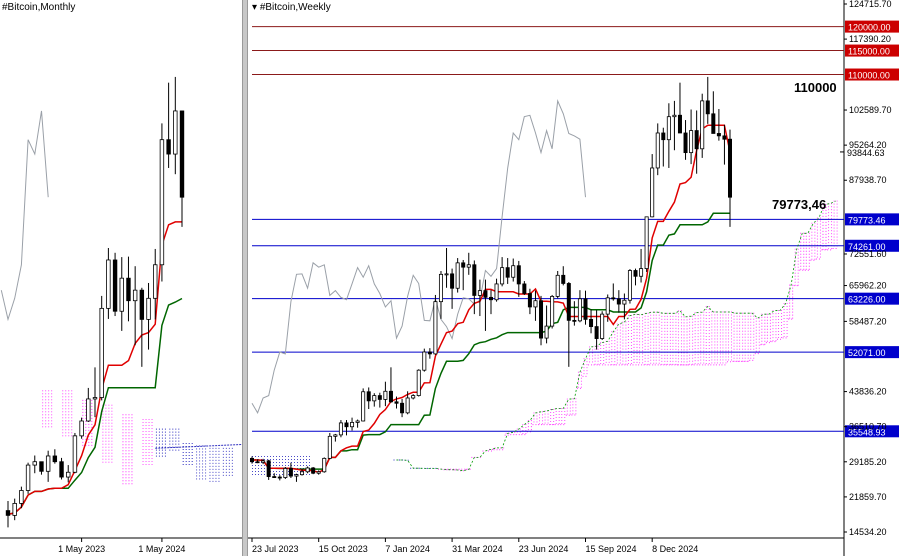  What do you see at coordinates (245, 278) in the screenshot?
I see `chart-splitter` at bounding box center [245, 278].